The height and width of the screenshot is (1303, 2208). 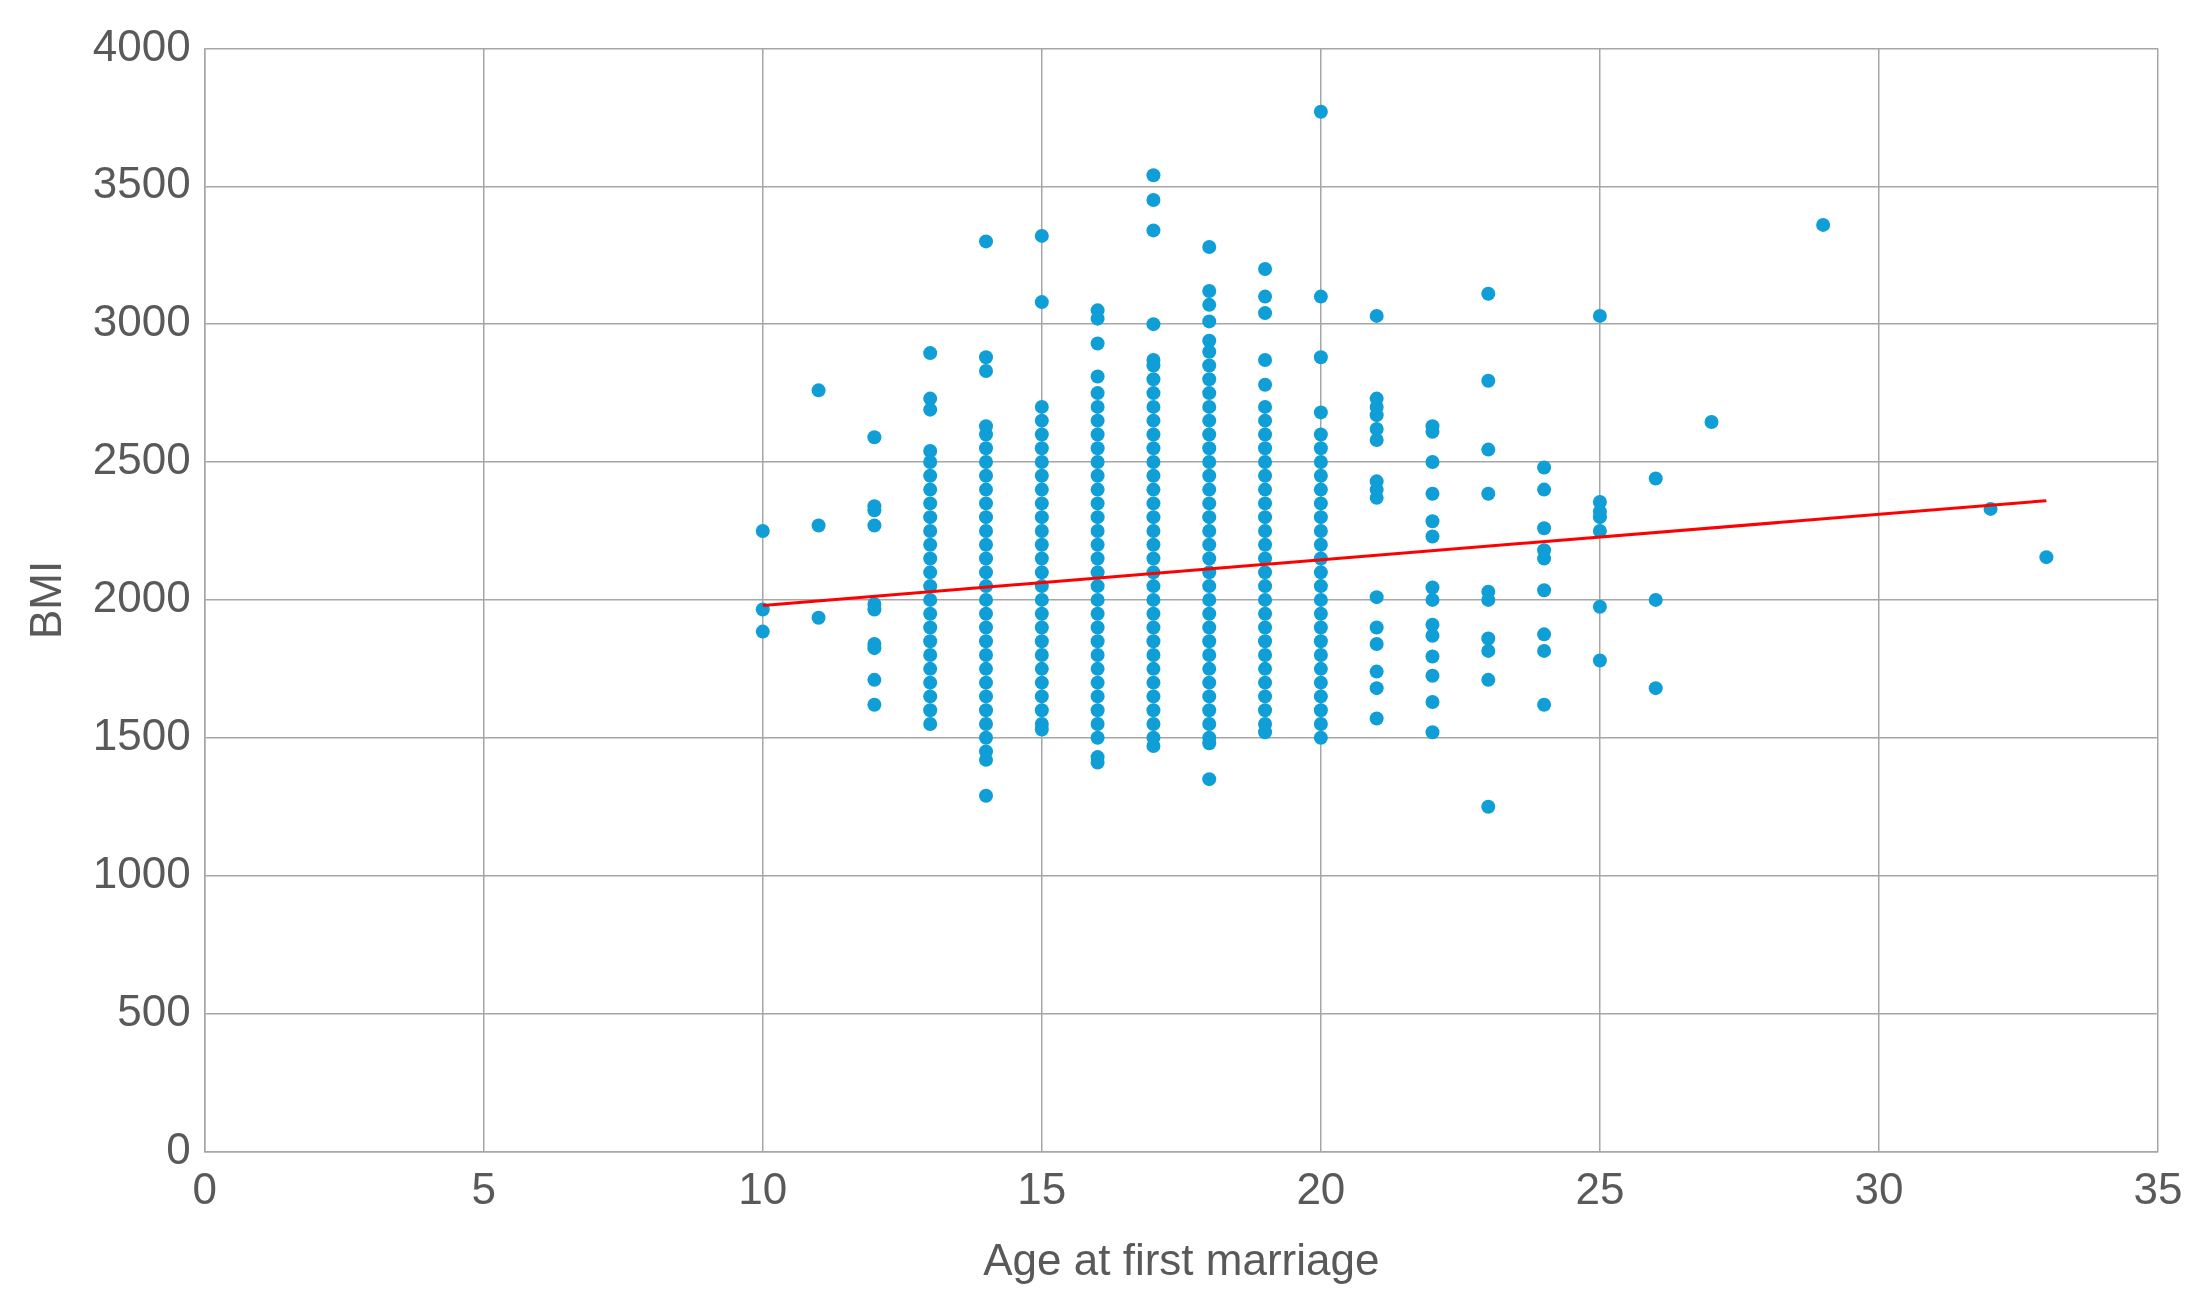 I want to click on y-tick-label: 0, so click(x=178, y=1148).